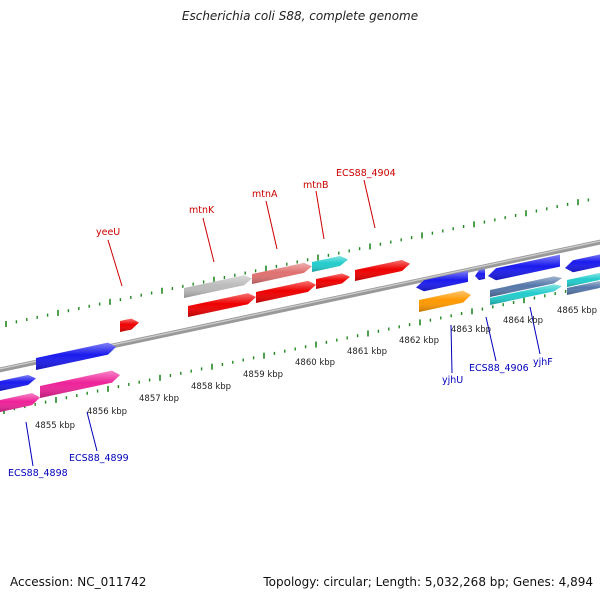 The height and width of the screenshot is (600, 600). What do you see at coordinates (202, 210) in the screenshot?
I see `gene-label-mtnK: mtnK` at bounding box center [202, 210].